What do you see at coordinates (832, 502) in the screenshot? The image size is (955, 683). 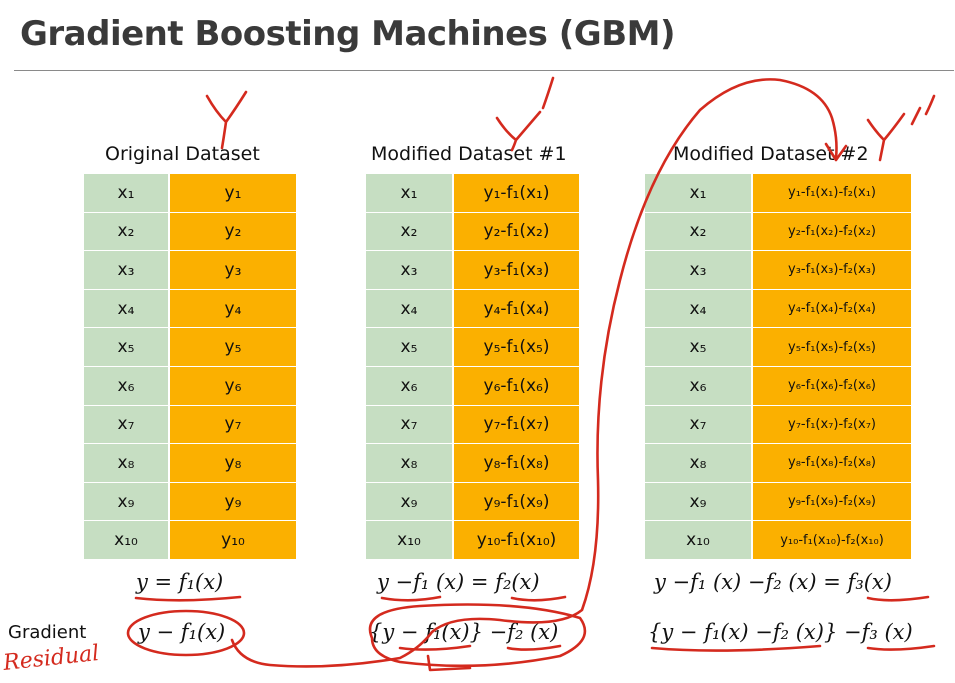 I see `y-cell: y₉-f₁(x₉)-f₂(x₉)` at bounding box center [832, 502].